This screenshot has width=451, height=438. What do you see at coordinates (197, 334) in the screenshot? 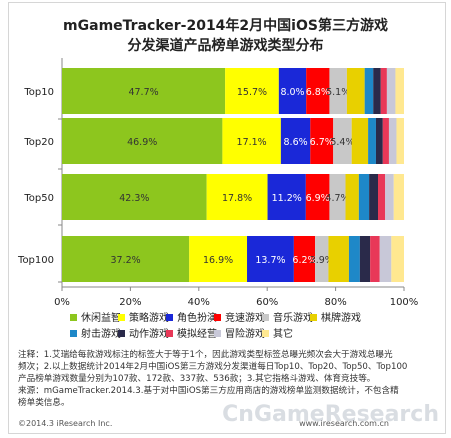
I see `legend-label: 模拟经营` at bounding box center [197, 334].